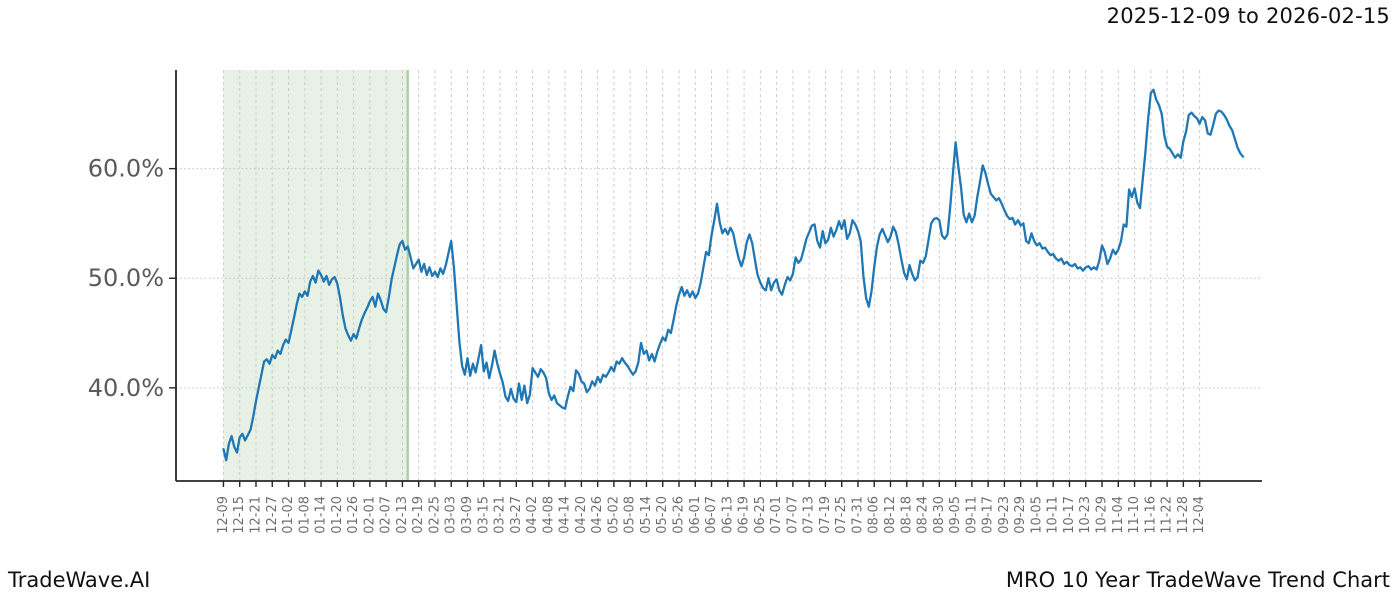 The width and height of the screenshot is (1400, 600). I want to click on x-tick-label: 07-07, so click(792, 515).